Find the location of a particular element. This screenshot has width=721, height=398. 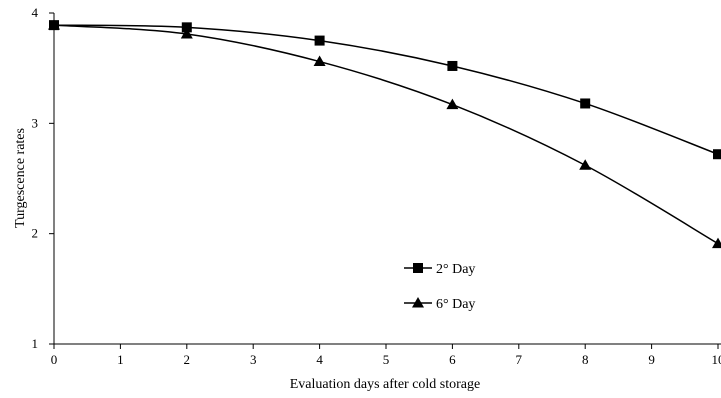

x-tick-label: 5 is located at coordinates (386, 359).